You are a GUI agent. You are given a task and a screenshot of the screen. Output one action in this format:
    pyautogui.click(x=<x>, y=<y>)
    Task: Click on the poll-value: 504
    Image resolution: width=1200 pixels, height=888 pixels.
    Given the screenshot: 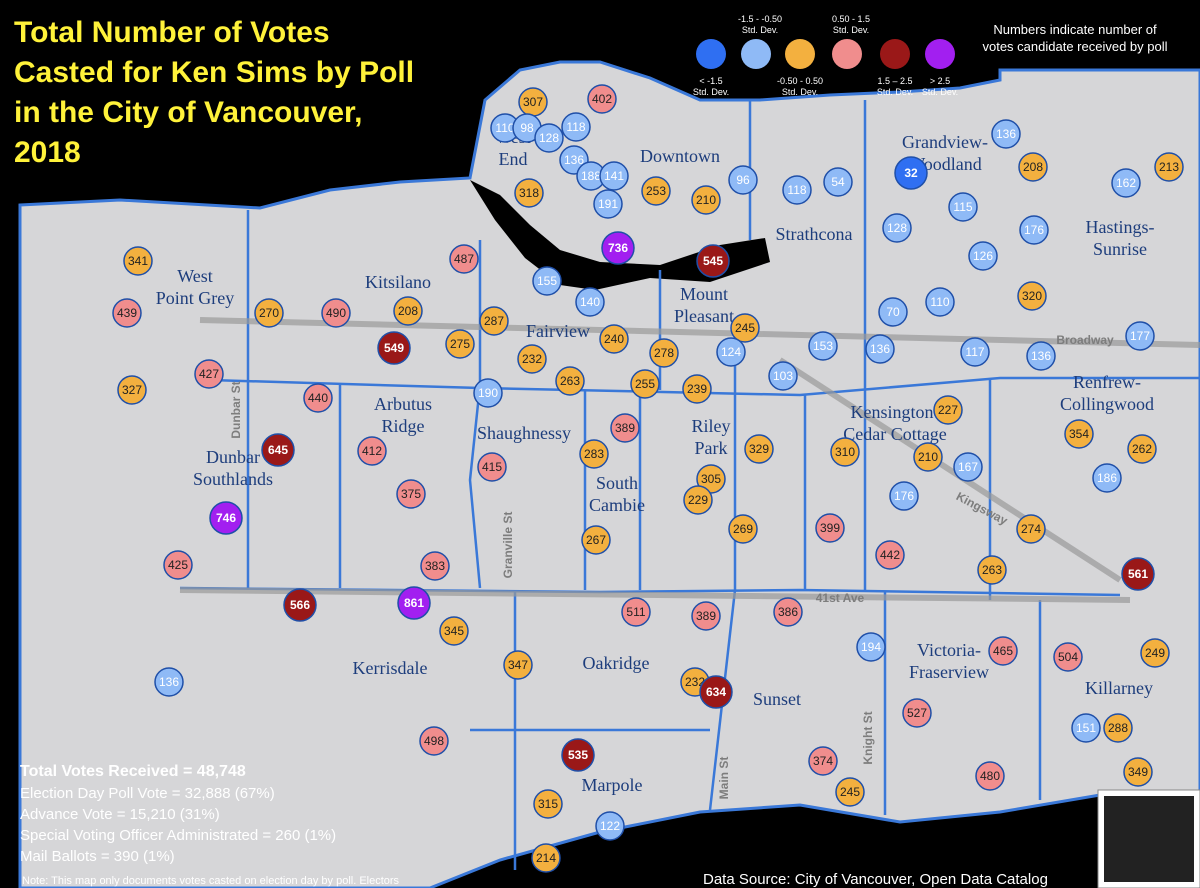 What is the action you would take?
    pyautogui.click(x=1068, y=657)
    